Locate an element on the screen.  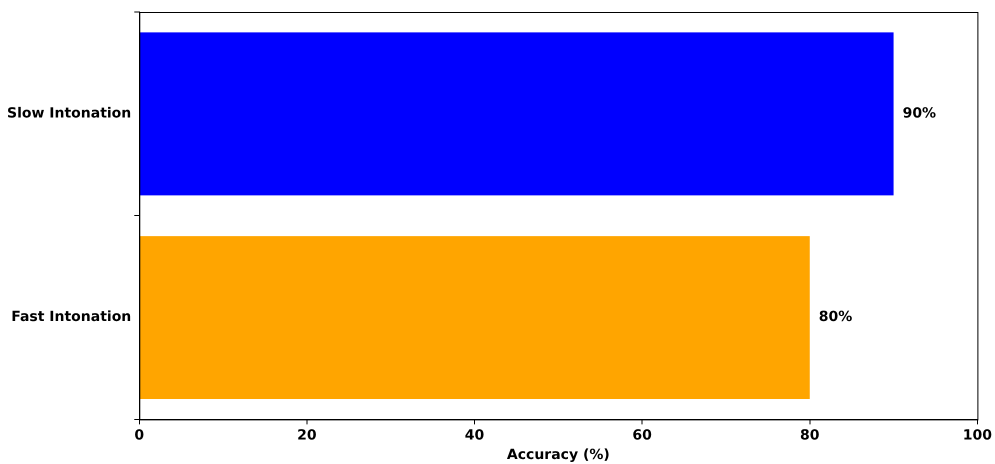
x-tick-label: 40 is located at coordinates (474, 435).